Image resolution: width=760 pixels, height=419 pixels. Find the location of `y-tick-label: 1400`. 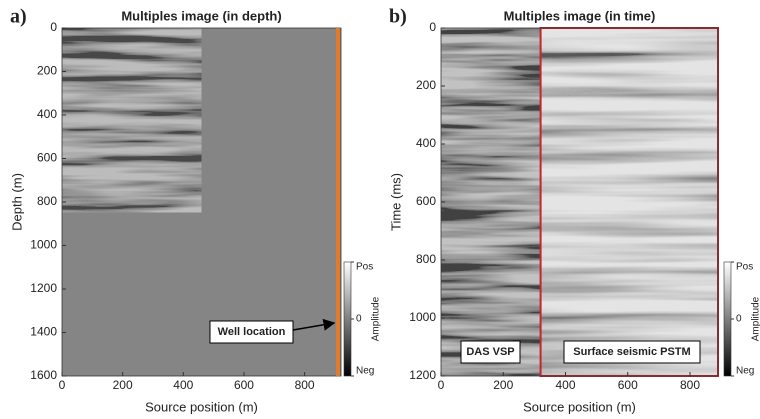

y-tick-label: 1400 is located at coordinates (43, 332).